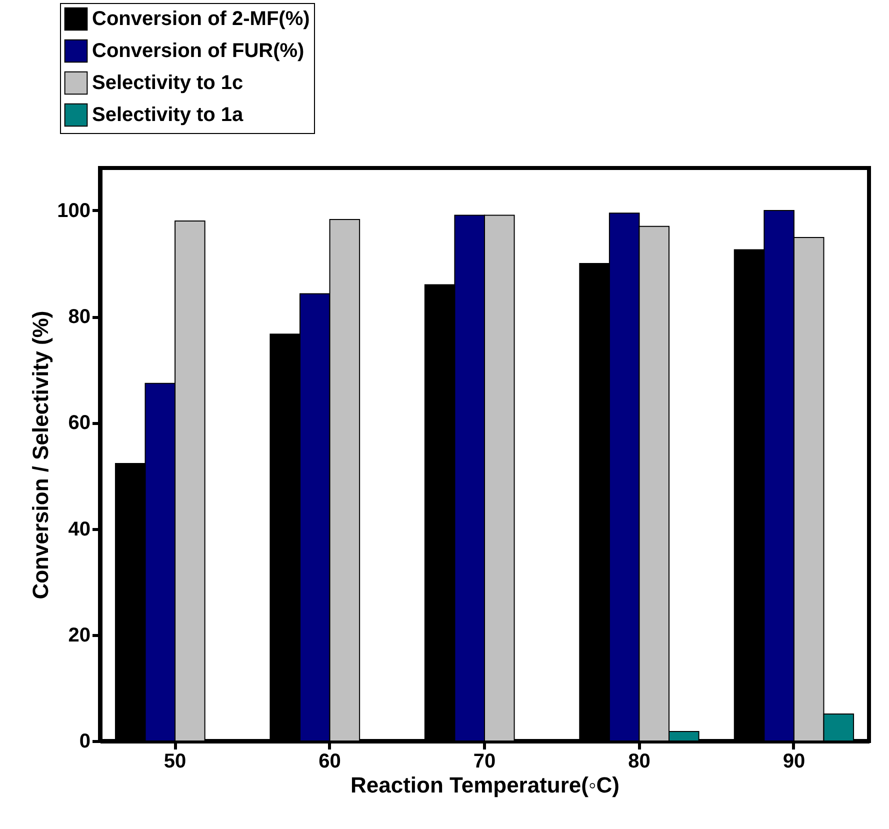 The image size is (889, 829). What do you see at coordinates (485, 785) in the screenshot?
I see `x-axis-title: Reaction Temperature(◦C)` at bounding box center [485, 785].